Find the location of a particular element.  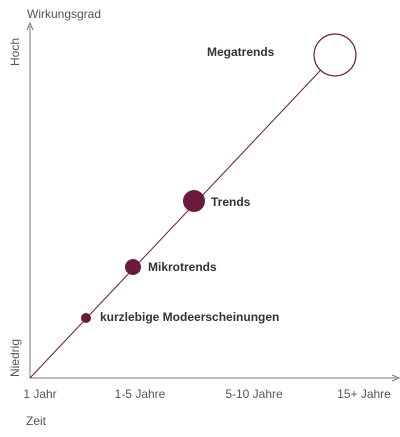

y-low: Niedrig is located at coordinates (15, 358).